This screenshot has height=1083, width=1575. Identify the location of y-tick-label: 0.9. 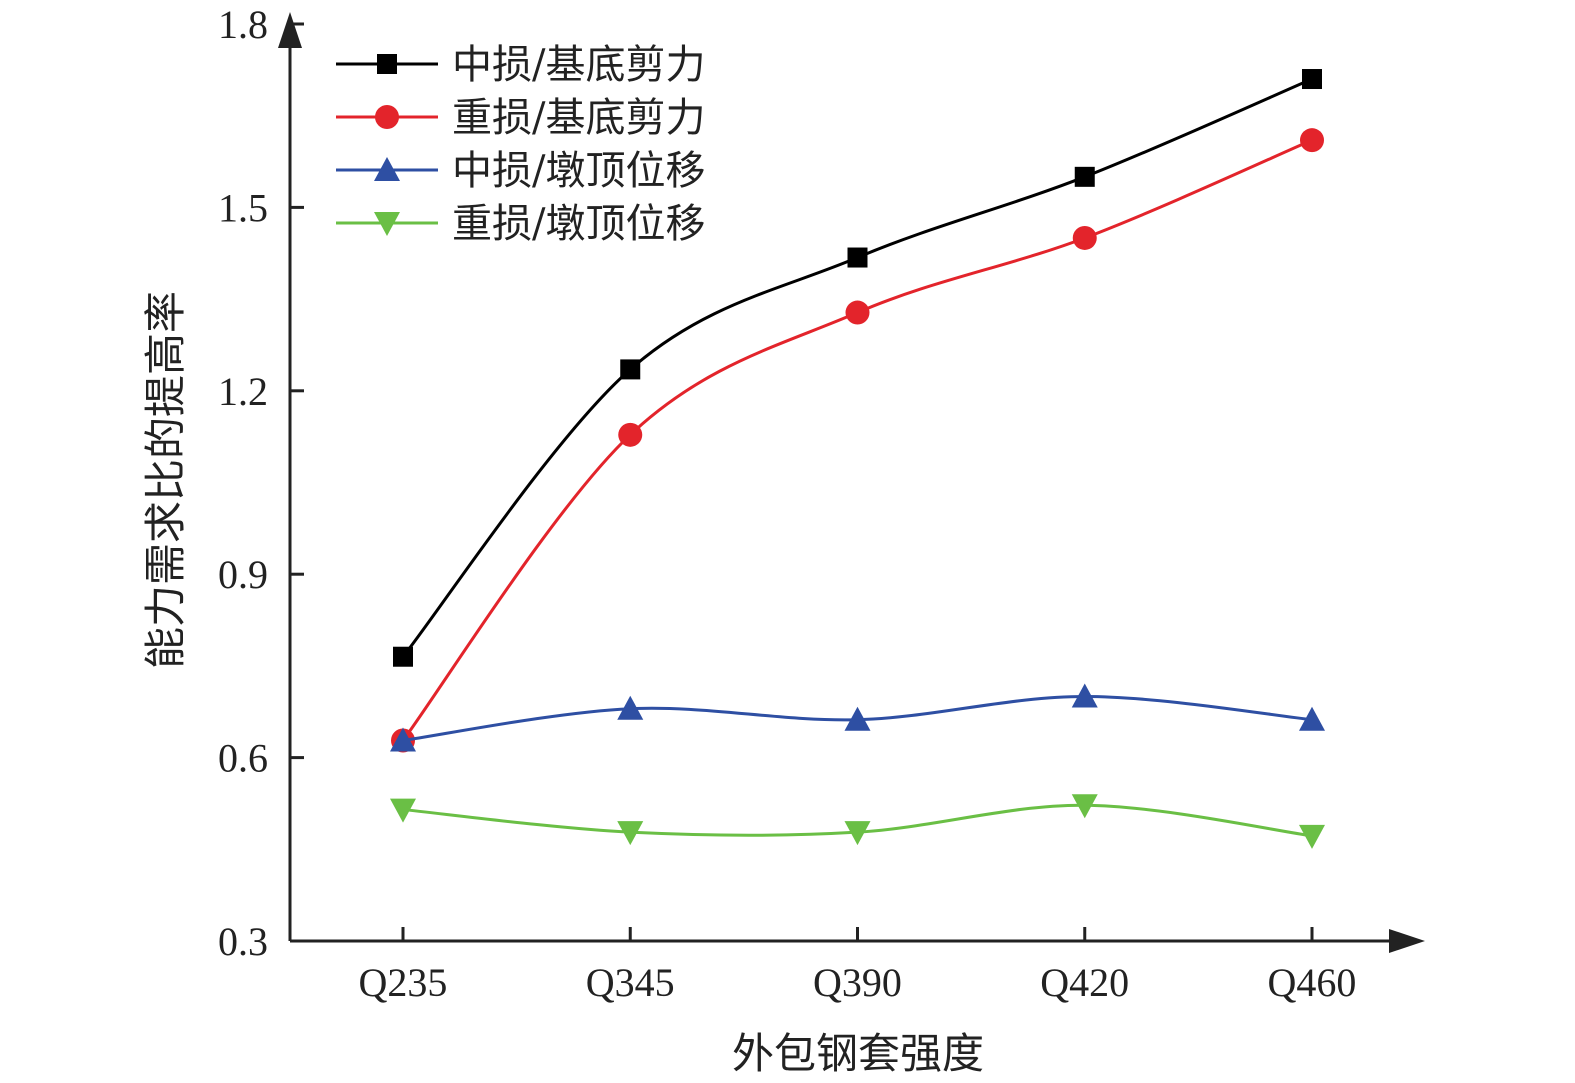
(243, 574).